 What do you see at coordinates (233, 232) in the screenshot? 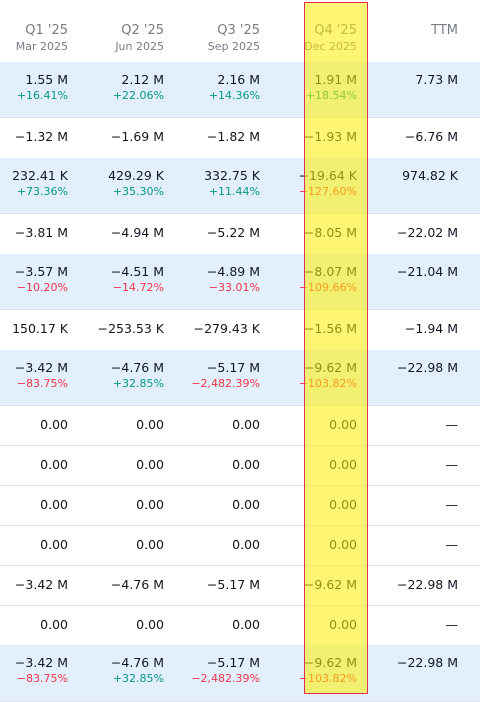
I see `cell-value: −5.22 M` at bounding box center [233, 232].